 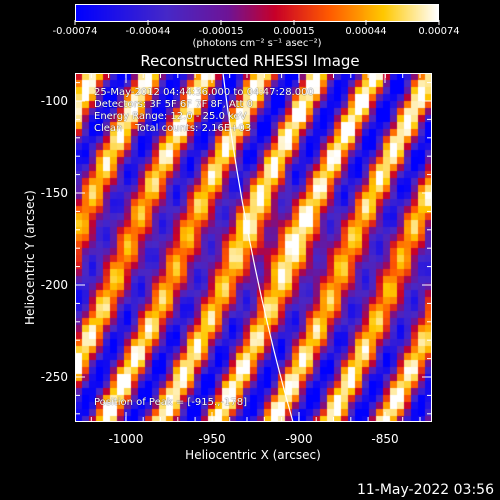 I want to click on colorbar-tick-label: 0.00044, so click(x=366, y=31).